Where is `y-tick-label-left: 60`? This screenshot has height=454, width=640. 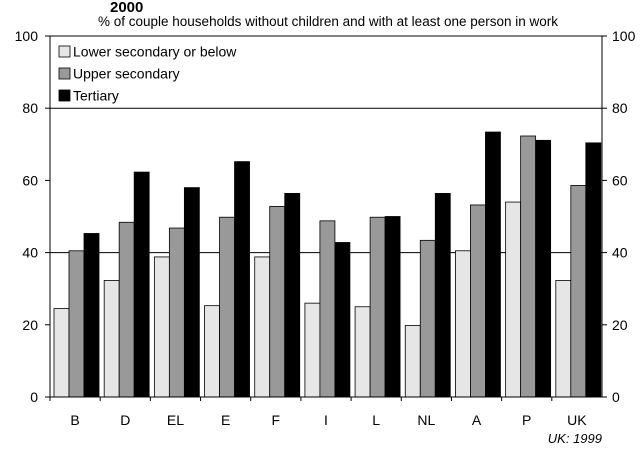
y-tick-label-left: 60 is located at coordinates (30, 180).